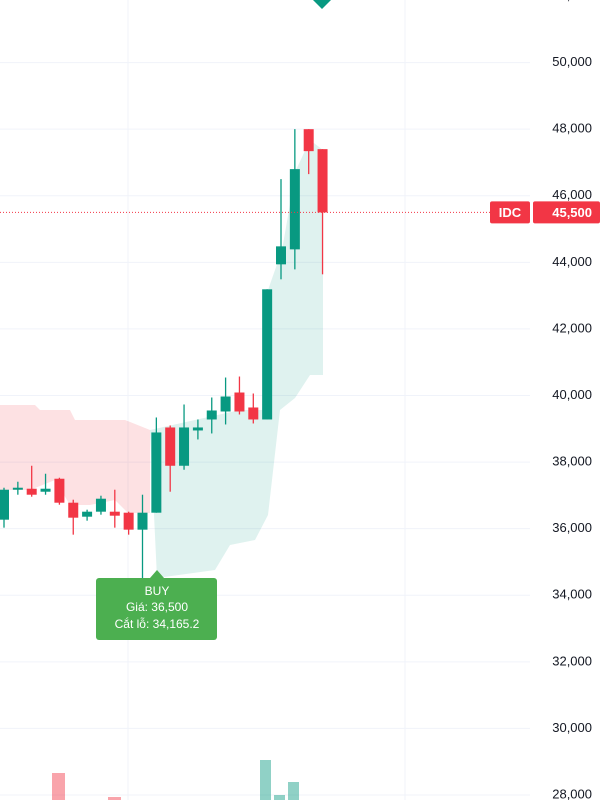 This screenshot has height=800, width=600. I want to click on y-tick-label: 50,000, so click(572, 61).